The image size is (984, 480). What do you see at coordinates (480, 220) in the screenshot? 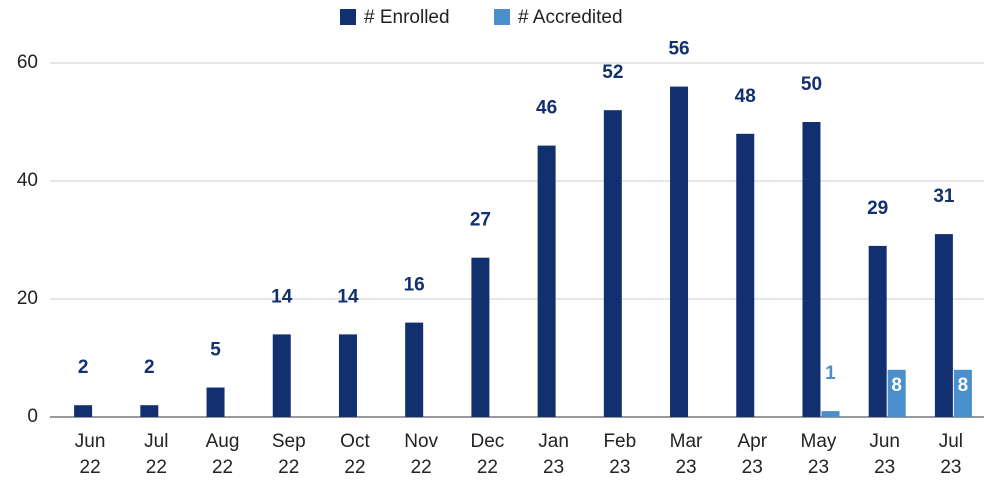
I see `value-label: 27` at bounding box center [480, 220].